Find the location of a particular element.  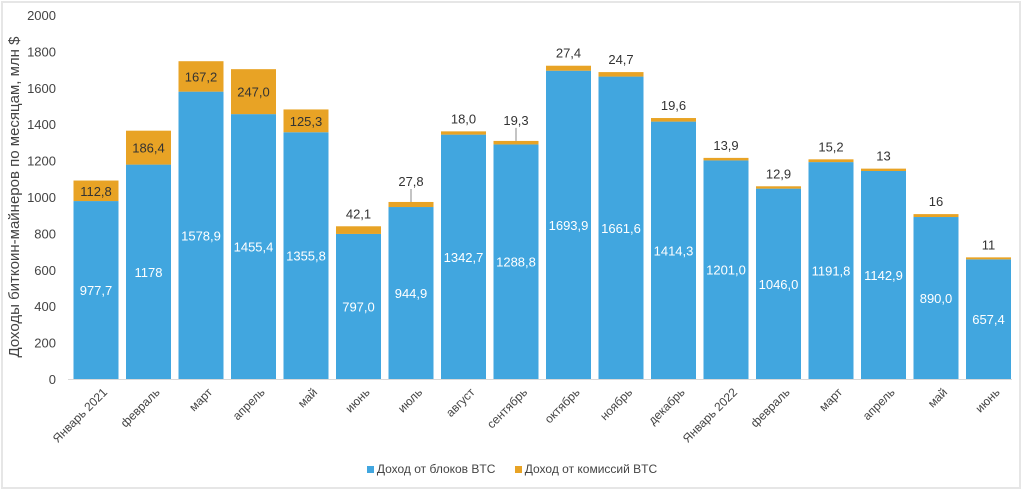

legend-label-blocks: Доход от блоков BTC is located at coordinates (436, 469).